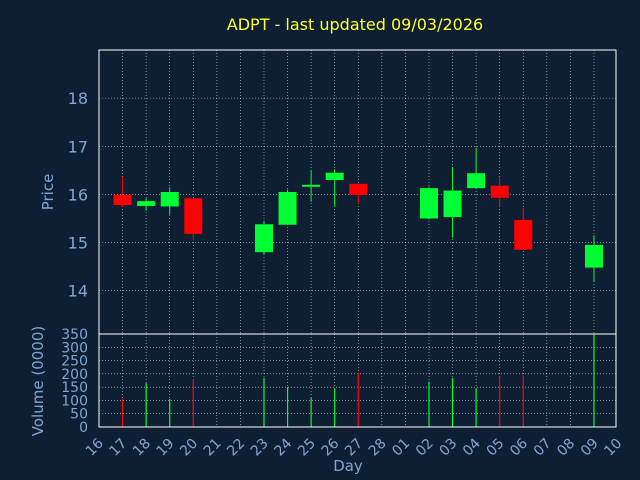  What do you see at coordinates (566, 448) in the screenshot?
I see `x-tick-label: 08` at bounding box center [566, 448].